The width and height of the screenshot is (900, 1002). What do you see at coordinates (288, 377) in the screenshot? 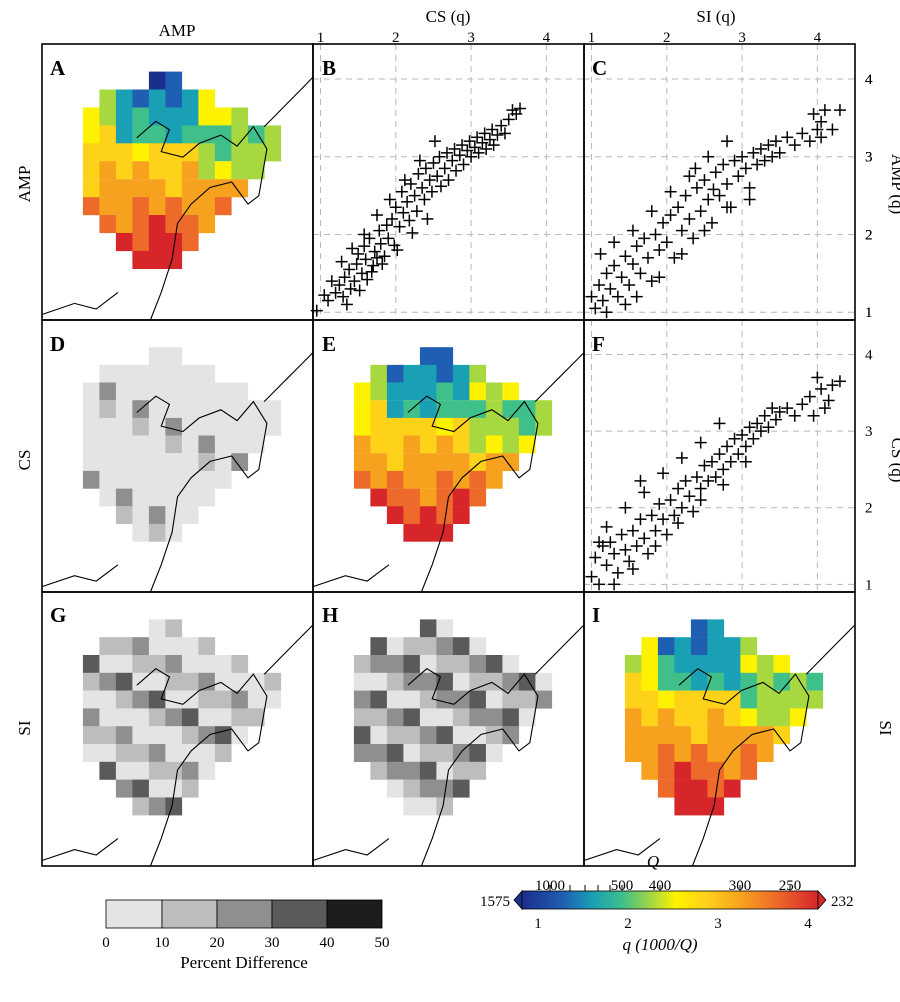
I see `coastline-north-d` at bounding box center [288, 377].